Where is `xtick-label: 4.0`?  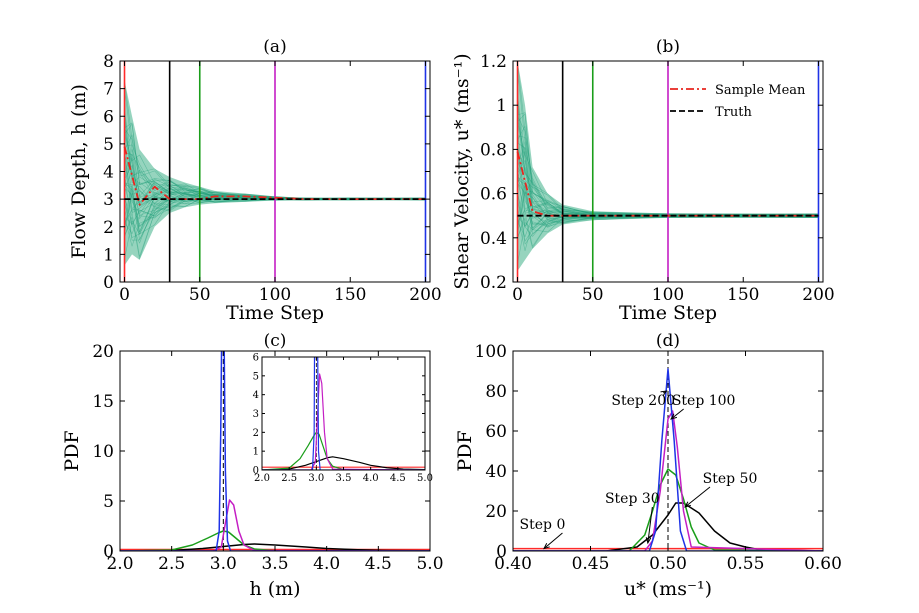 xtick-label: 4.0 is located at coordinates (326, 564).